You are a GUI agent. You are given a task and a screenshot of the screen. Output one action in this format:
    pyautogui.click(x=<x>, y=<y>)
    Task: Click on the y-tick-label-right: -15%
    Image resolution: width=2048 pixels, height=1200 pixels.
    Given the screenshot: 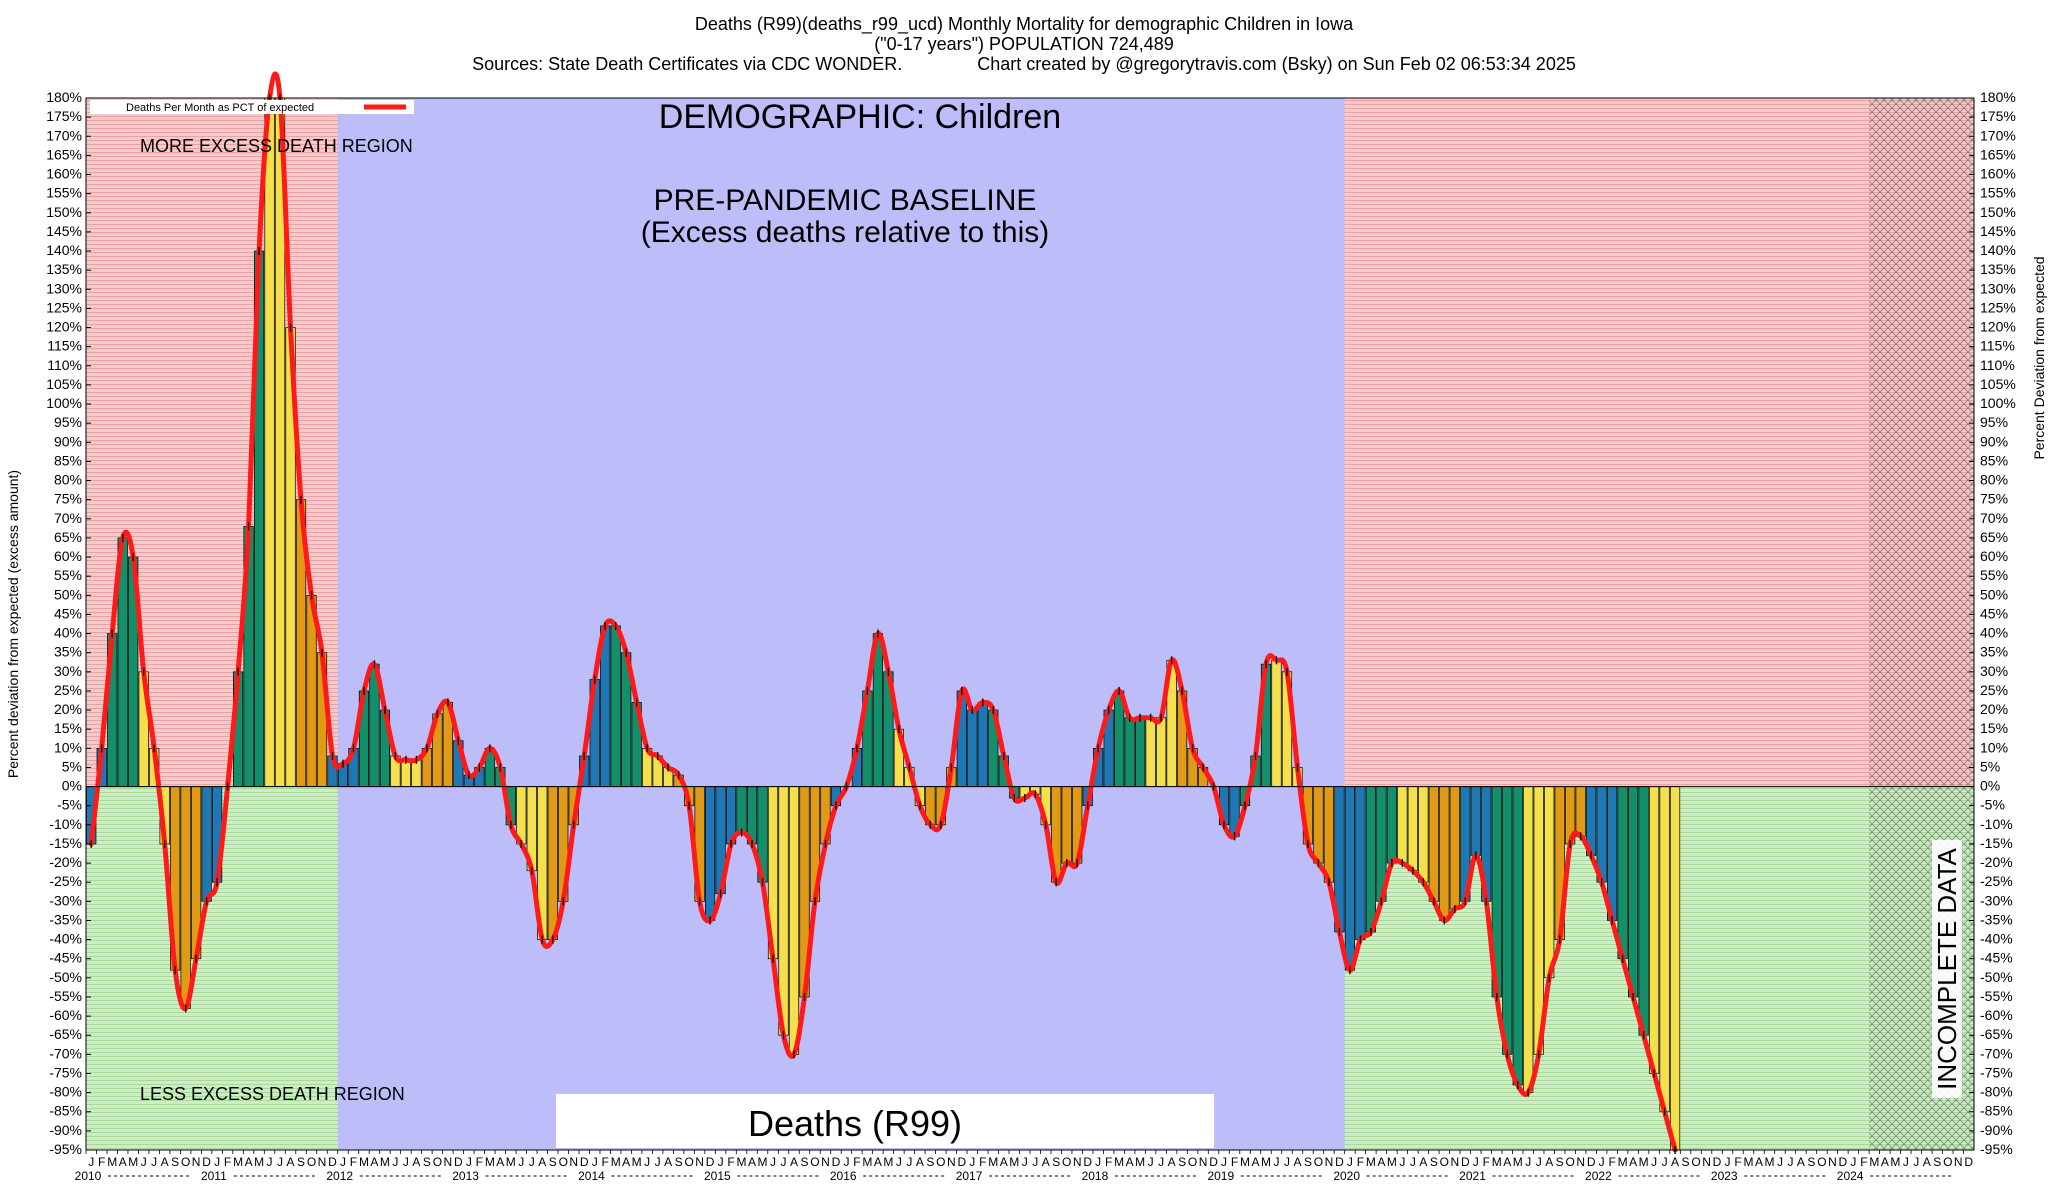 What is the action you would take?
    pyautogui.click(x=1996, y=843)
    